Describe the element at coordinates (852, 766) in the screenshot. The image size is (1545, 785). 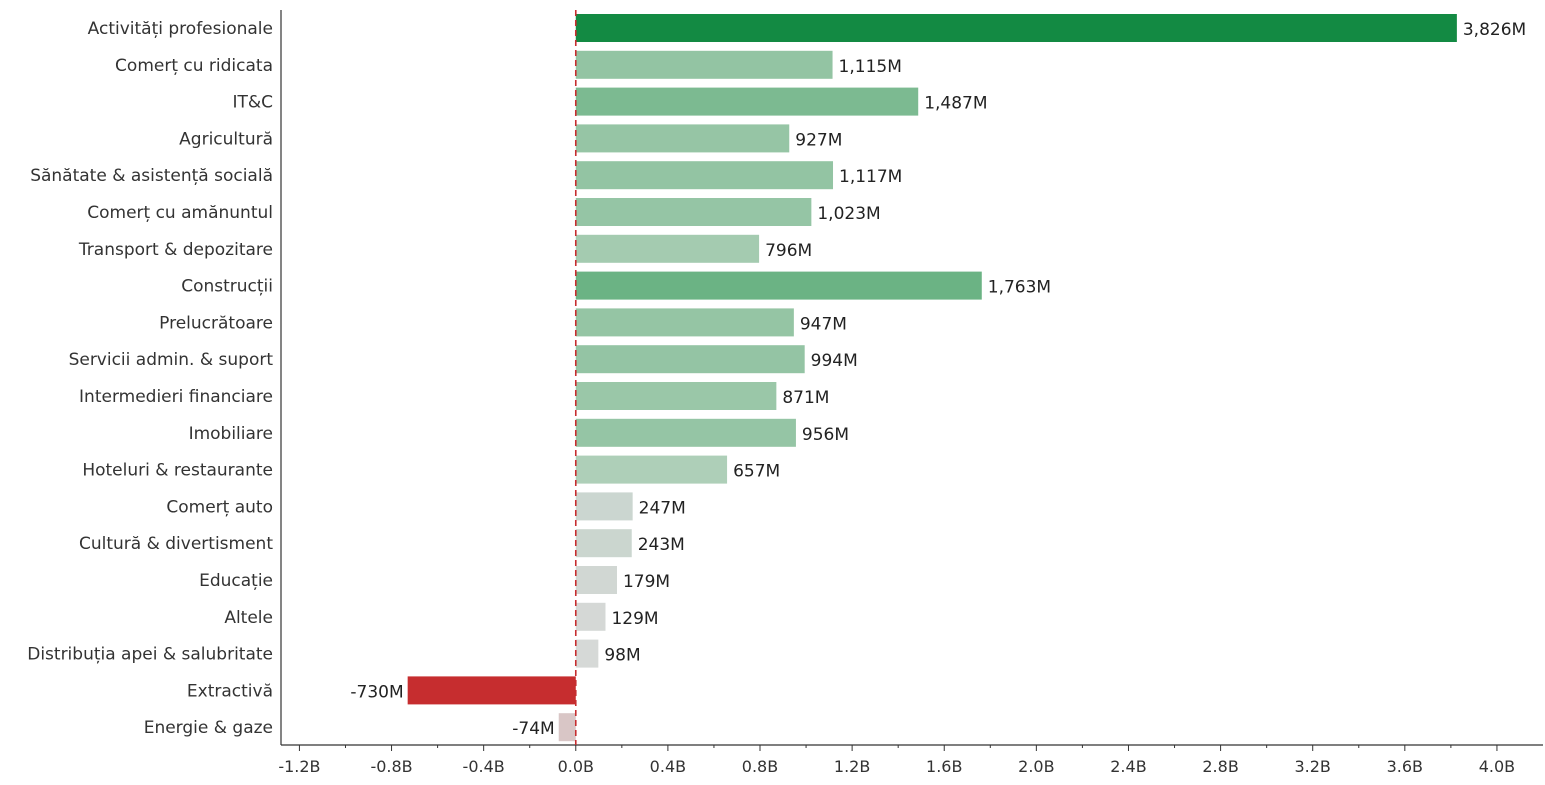
I see `x-tick-label: 1.2B` at that location.